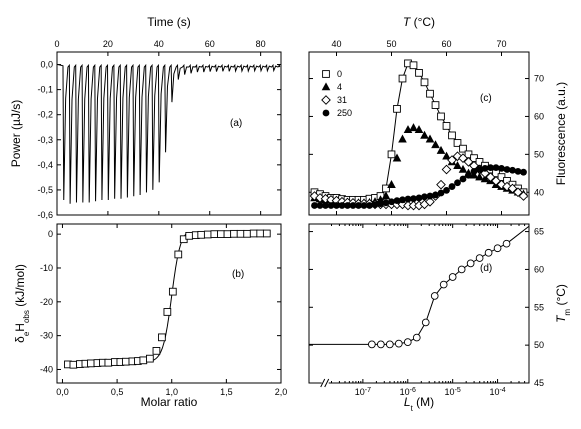  What do you see at coordinates (108, 44) in the screenshot?
I see `x-tick-label-a: 20` at bounding box center [108, 44].